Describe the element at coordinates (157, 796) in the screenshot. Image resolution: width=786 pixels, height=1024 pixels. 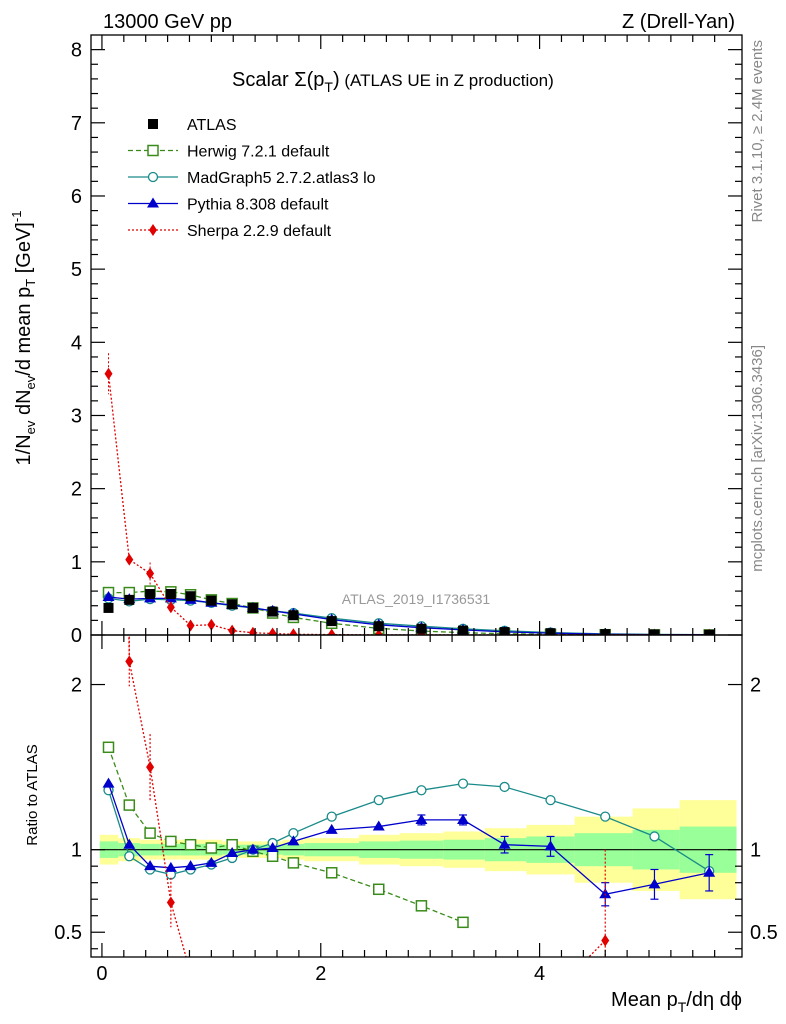
I see `ratio-line-sherpa-2-2-9-default` at that location.